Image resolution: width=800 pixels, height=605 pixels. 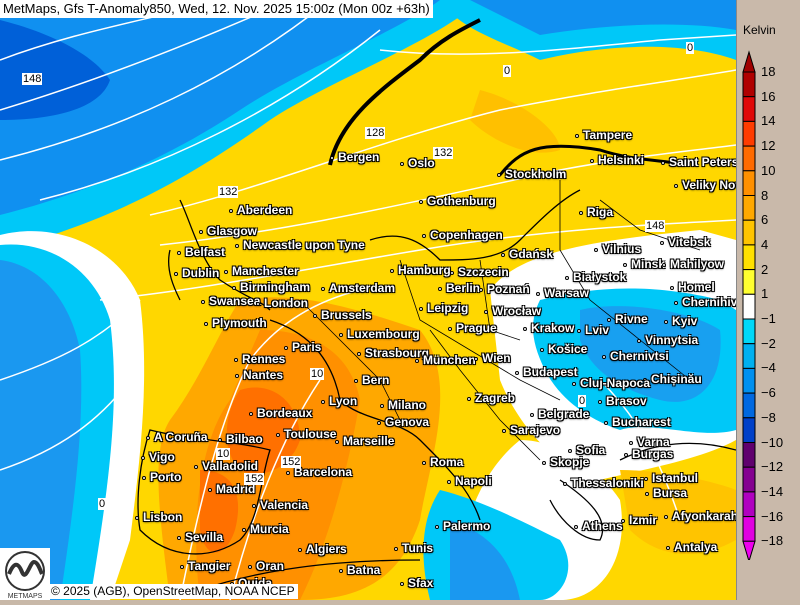 What do you see at coordinates (531, 430) in the screenshot?
I see `city-label: Sarajevo` at bounding box center [531, 430].